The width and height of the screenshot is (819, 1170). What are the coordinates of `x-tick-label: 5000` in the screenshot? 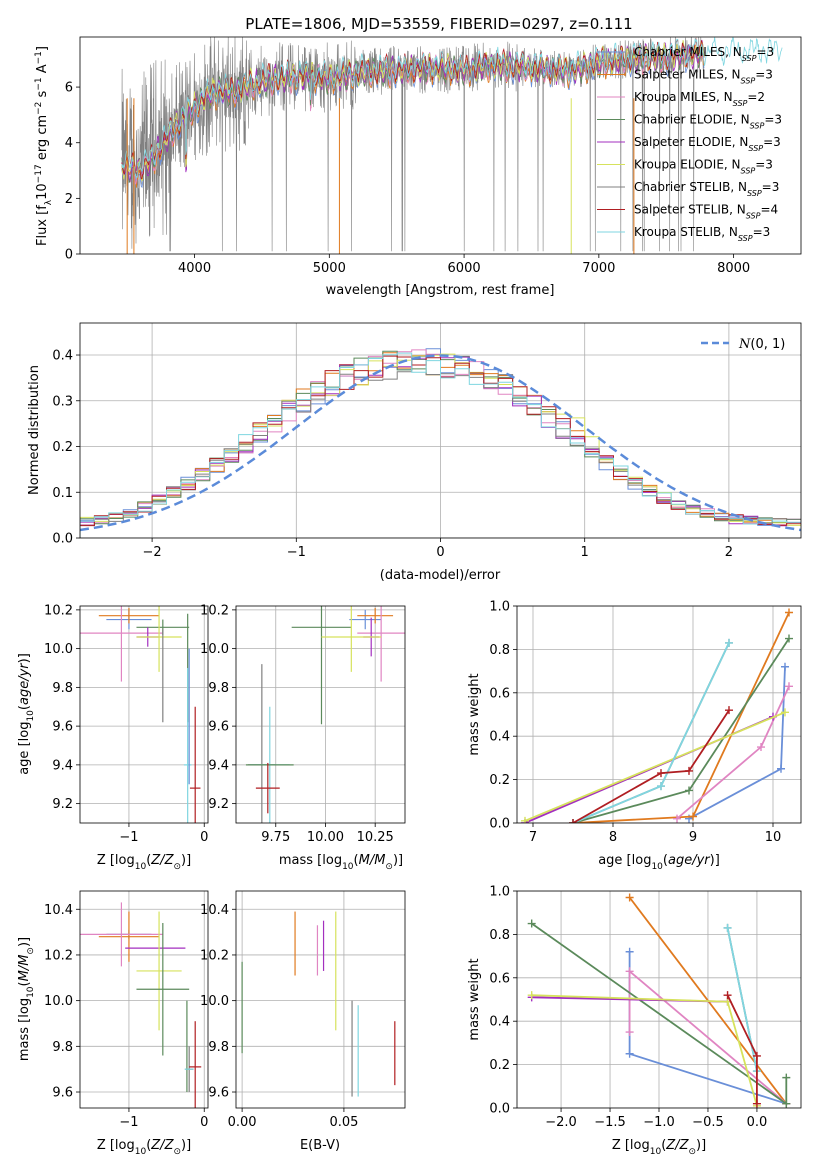 It's located at (329, 268).